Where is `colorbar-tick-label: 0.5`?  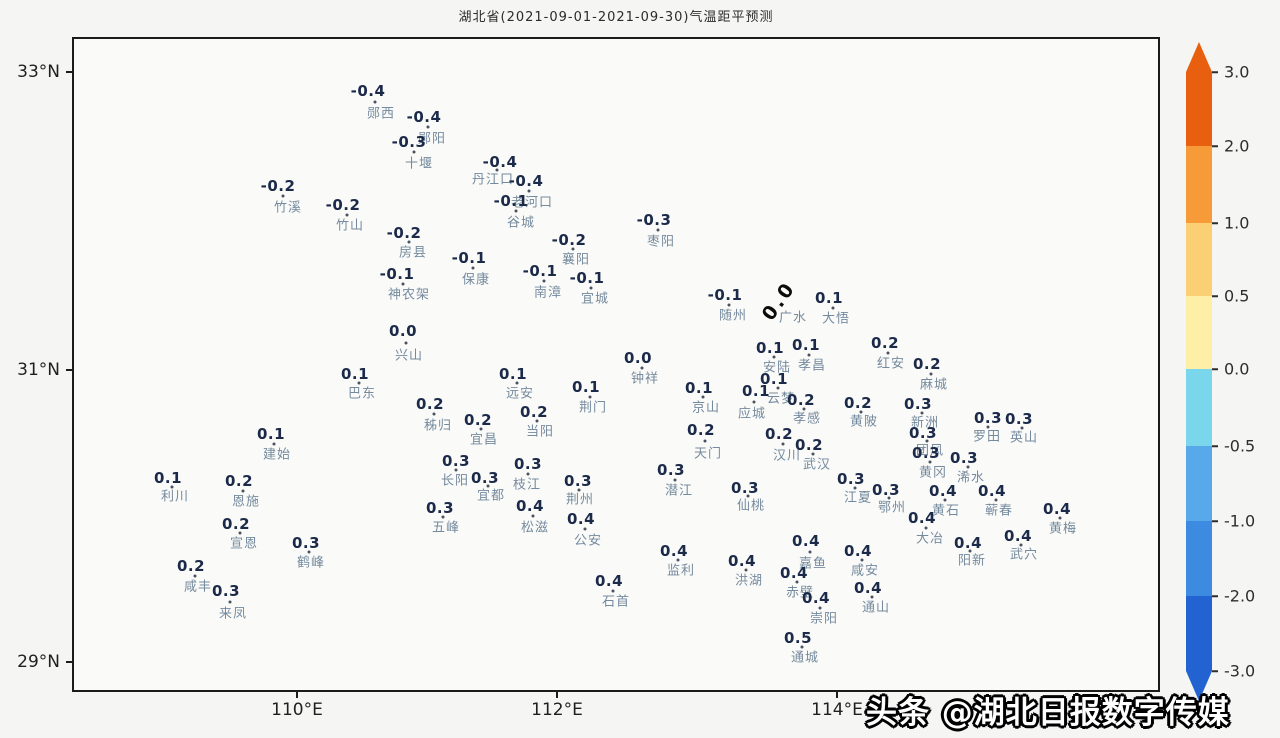 colorbar-tick-label: 0.5 is located at coordinates (1237, 296).